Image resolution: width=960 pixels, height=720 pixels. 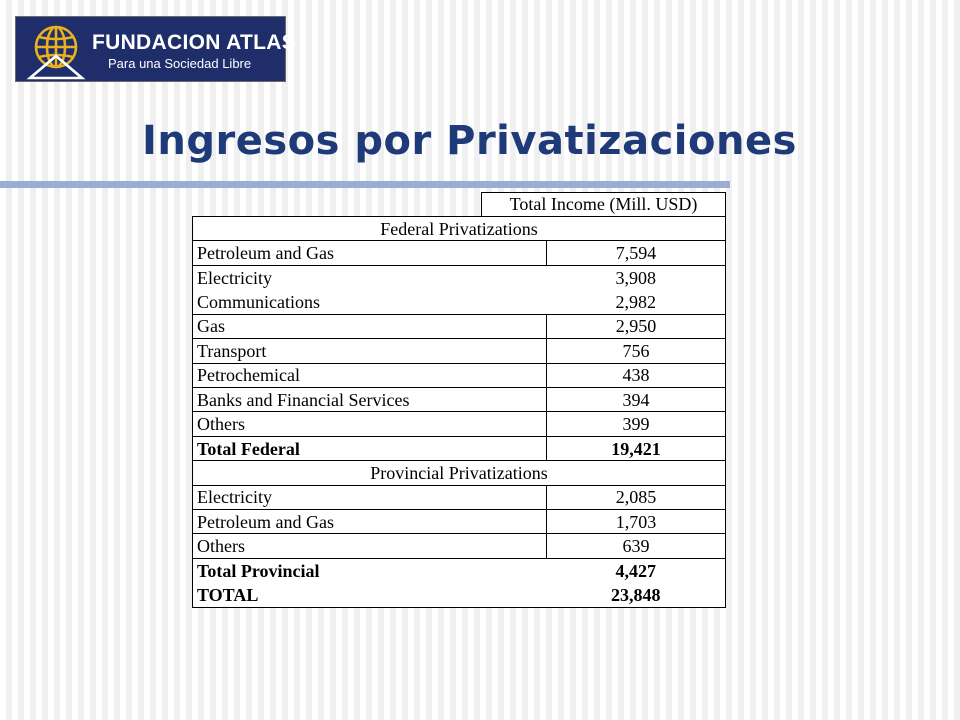 I want to click on row-value: 3,908, so click(x=636, y=277).